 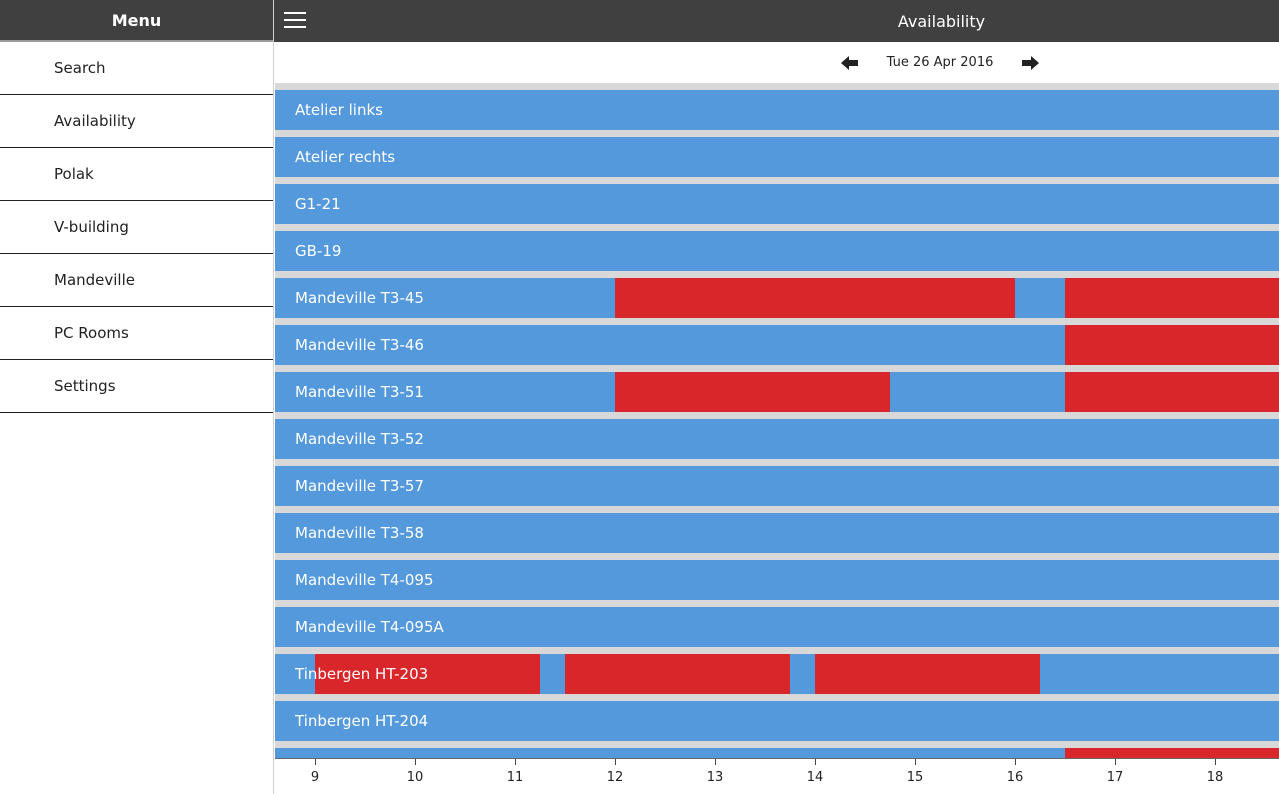 What do you see at coordinates (91, 333) in the screenshot?
I see `sidebar-item-label: PC Rooms` at bounding box center [91, 333].